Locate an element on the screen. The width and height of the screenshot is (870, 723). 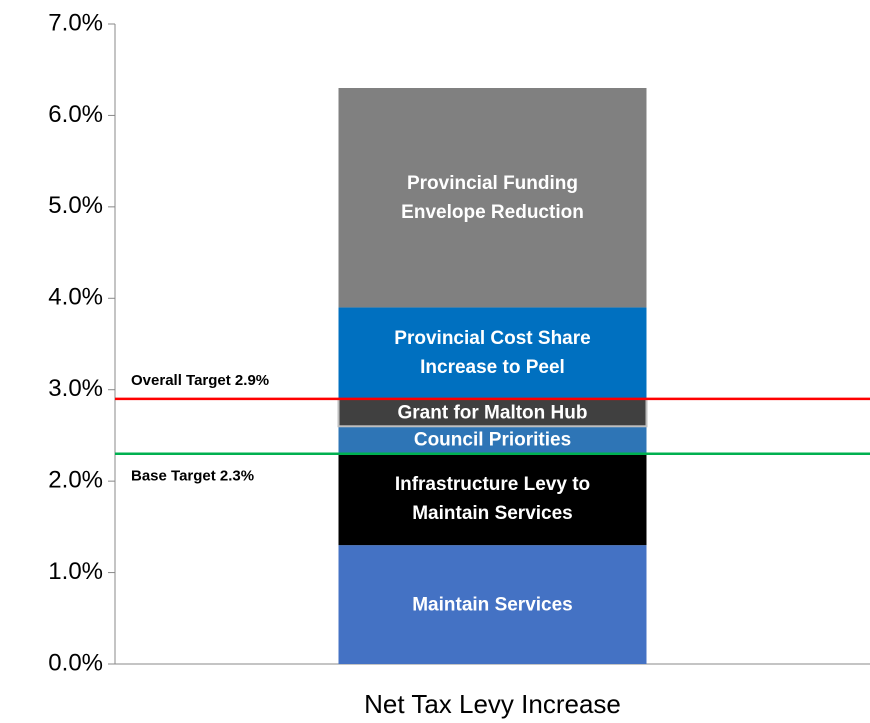
segment-label: Provincial Cost Share Increase to Peel is located at coordinates (492, 353).